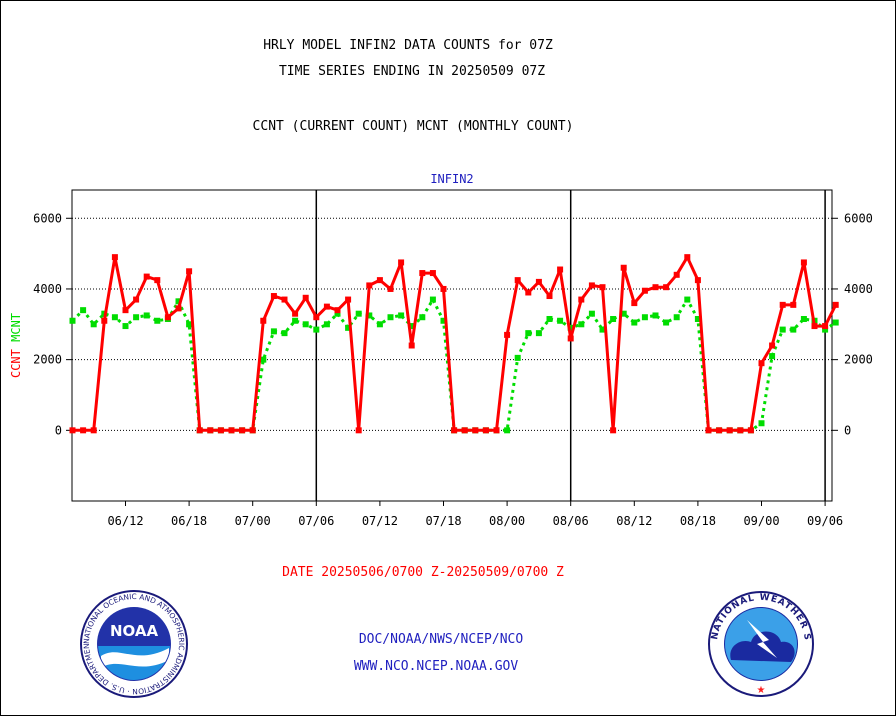 This screenshot has width=896, height=716. Describe the element at coordinates (634, 521) in the screenshot. I see `x-tick-label: 08/12` at that location.